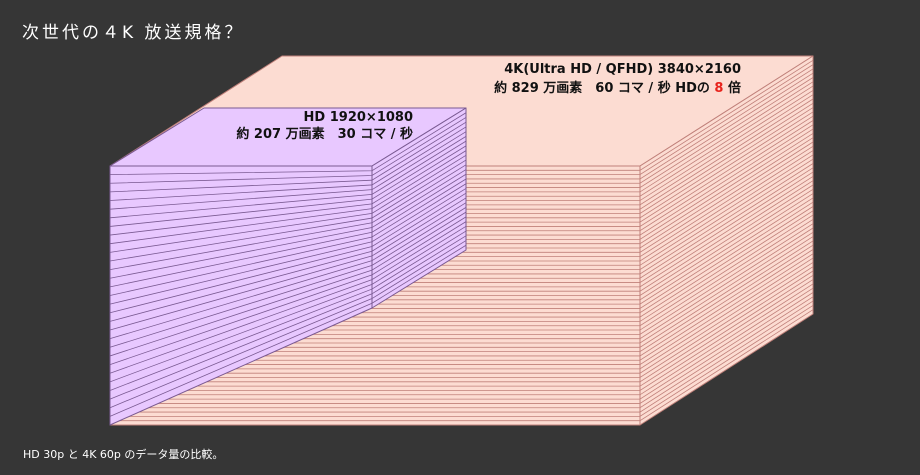 This screenshot has width=920, height=475. Describe the element at coordinates (718, 88) in the screenshot. I see `uhd-multiplier: 8` at that location.